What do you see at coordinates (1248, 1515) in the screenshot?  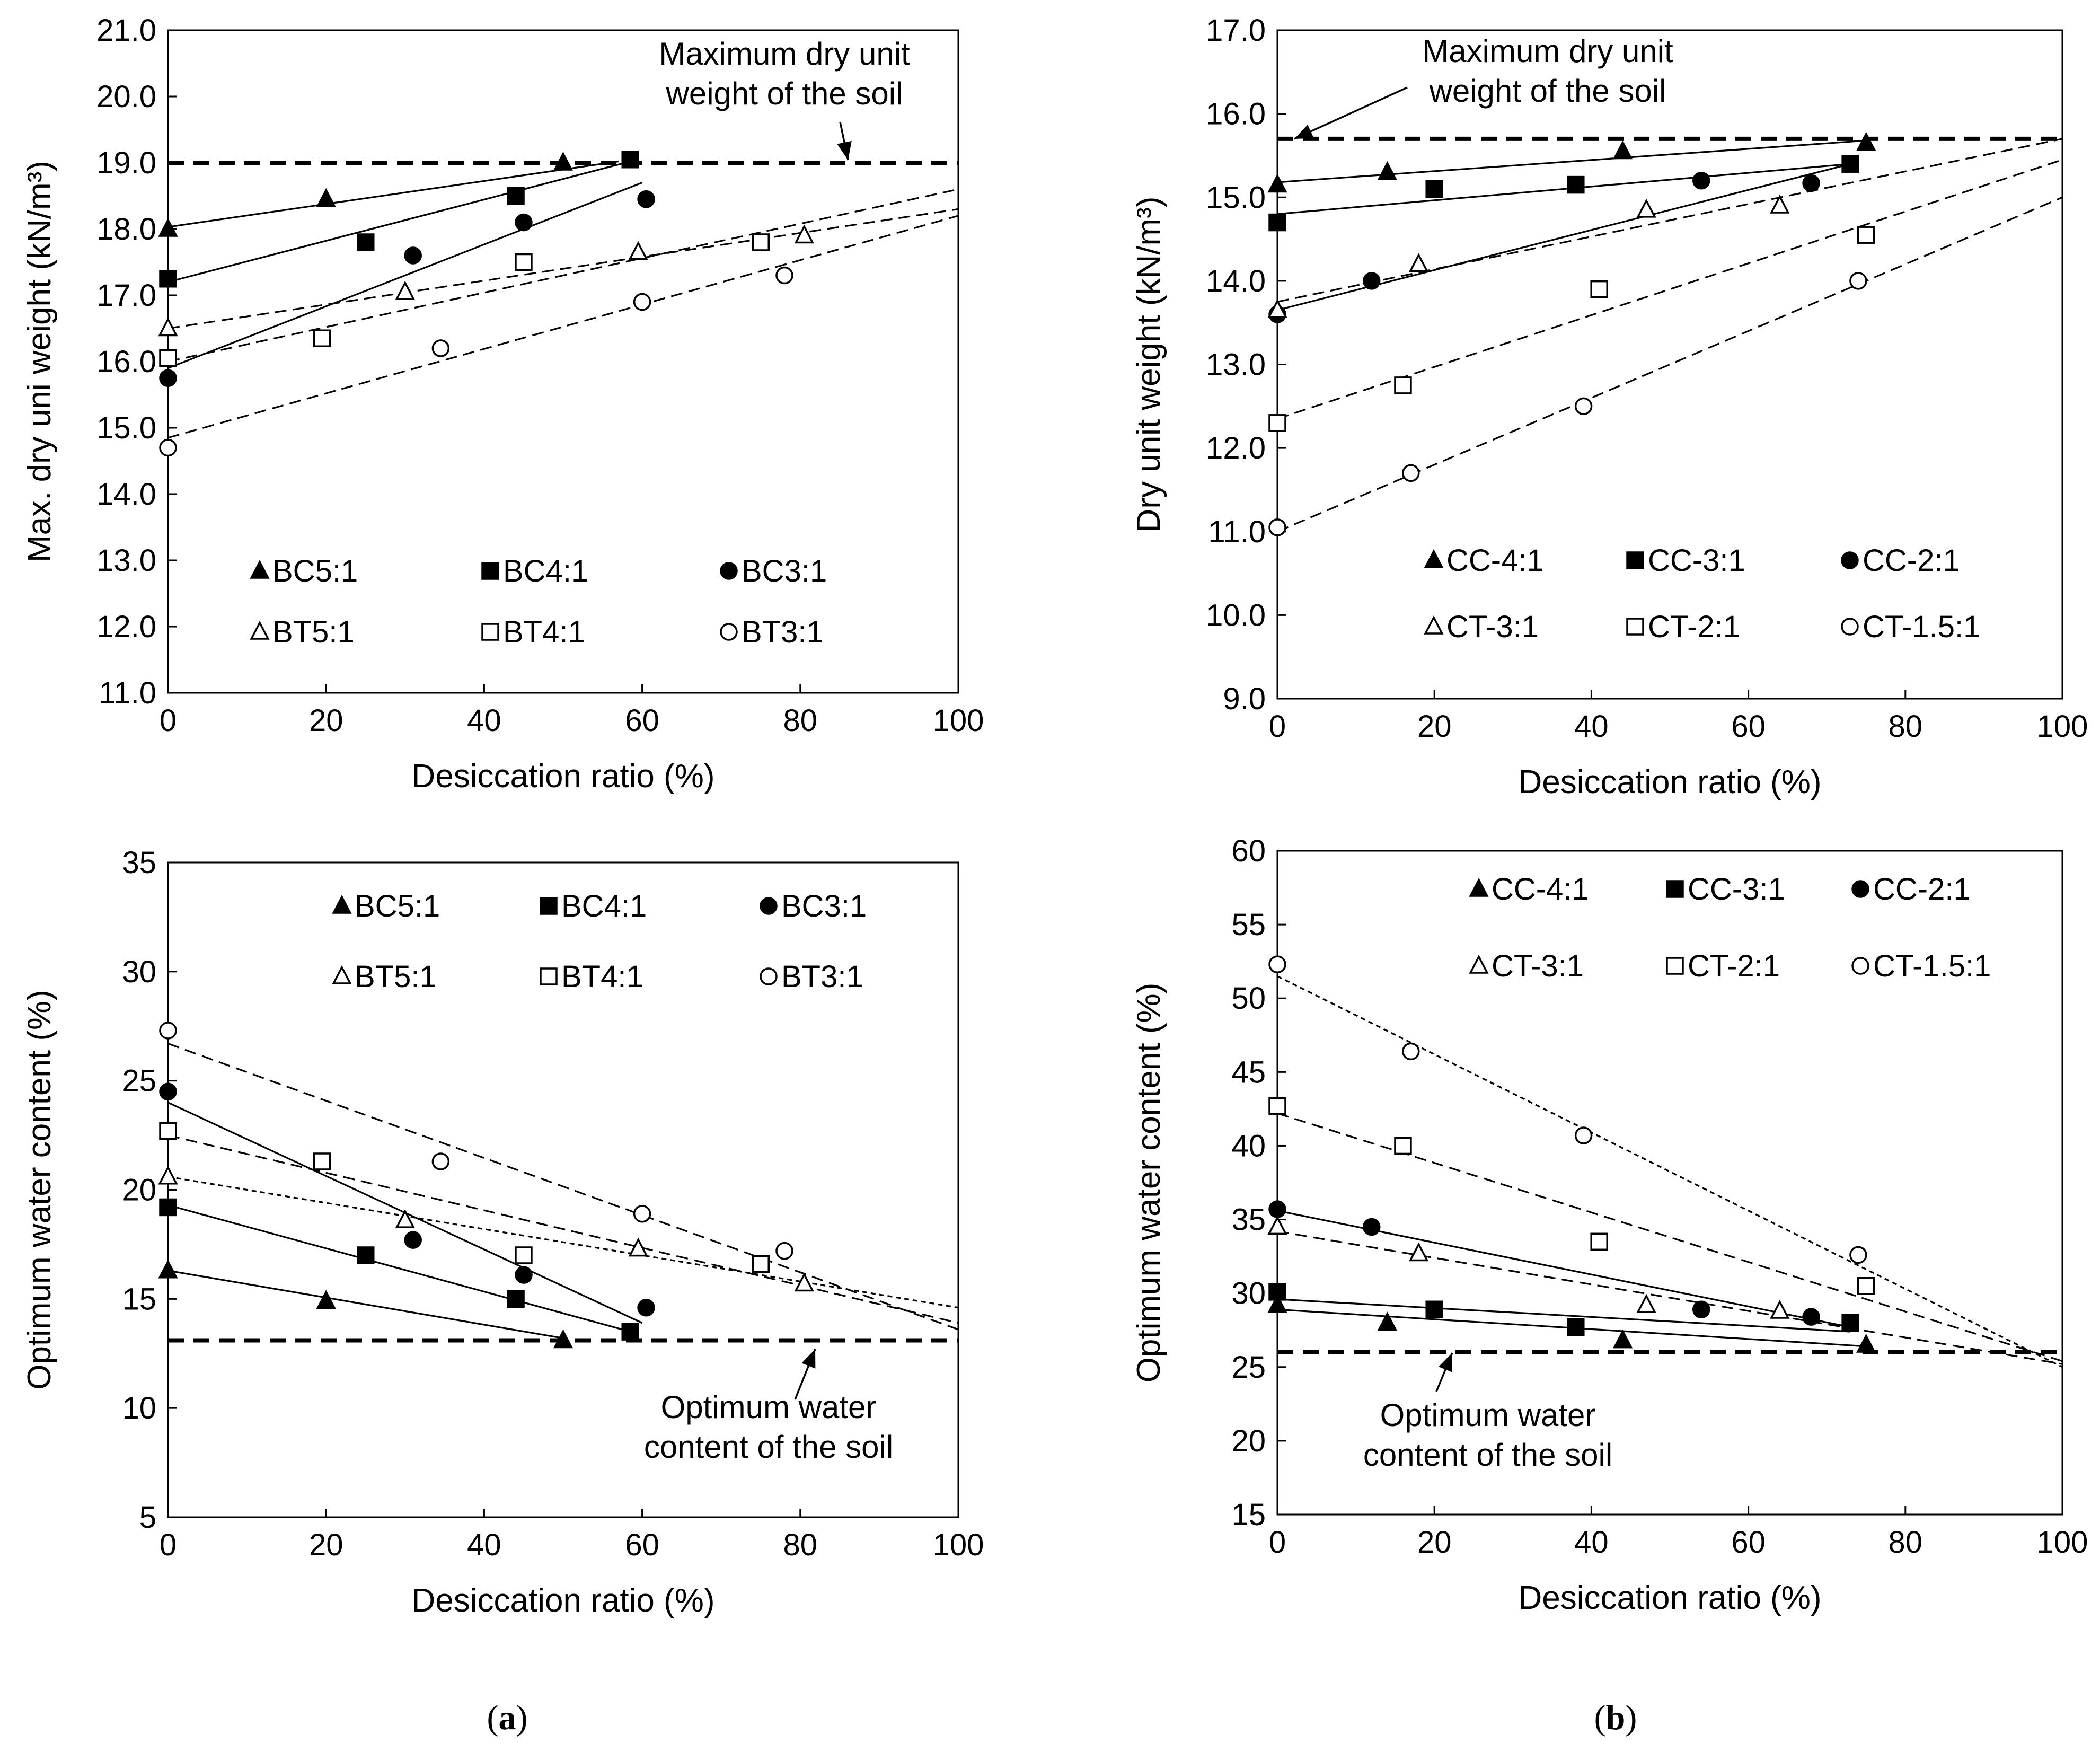 I see `y-tick-label: 15` at bounding box center [1248, 1515].